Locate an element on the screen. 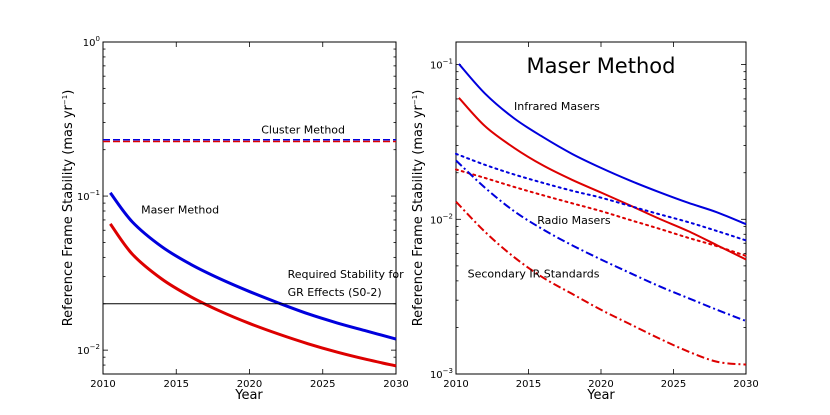 This screenshot has width=830, height=415. annotation: Cluster Method is located at coordinates (303, 129).